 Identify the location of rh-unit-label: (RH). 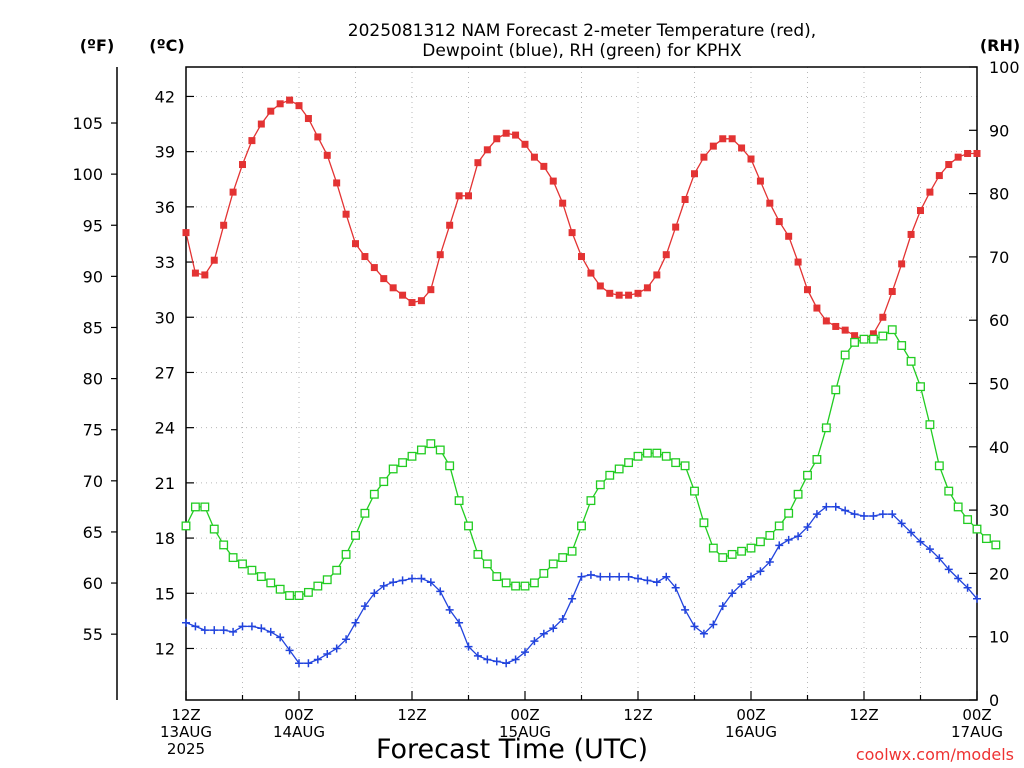
(1000, 45).